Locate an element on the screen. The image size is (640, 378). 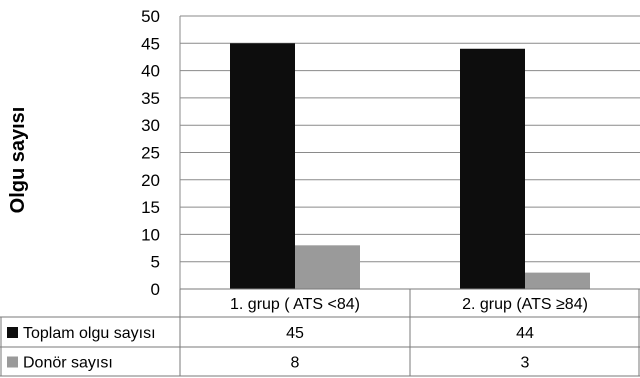
y-axis-ticks: 0 5 10 15 20 25 30 35 40 45 50 is located at coordinates (150, 153).